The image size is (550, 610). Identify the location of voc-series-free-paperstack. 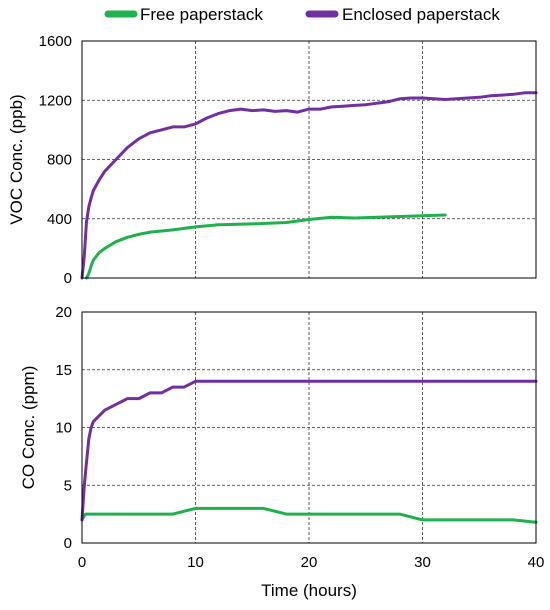
(266, 246).